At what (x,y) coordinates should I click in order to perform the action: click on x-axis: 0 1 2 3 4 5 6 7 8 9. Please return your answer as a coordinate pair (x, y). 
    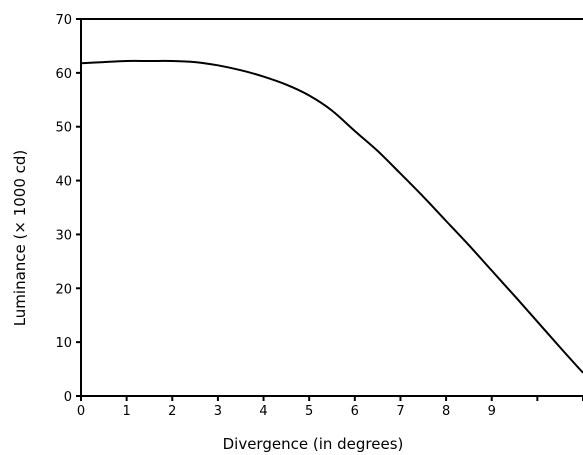
    Looking at the image, I should click on (330, 407).